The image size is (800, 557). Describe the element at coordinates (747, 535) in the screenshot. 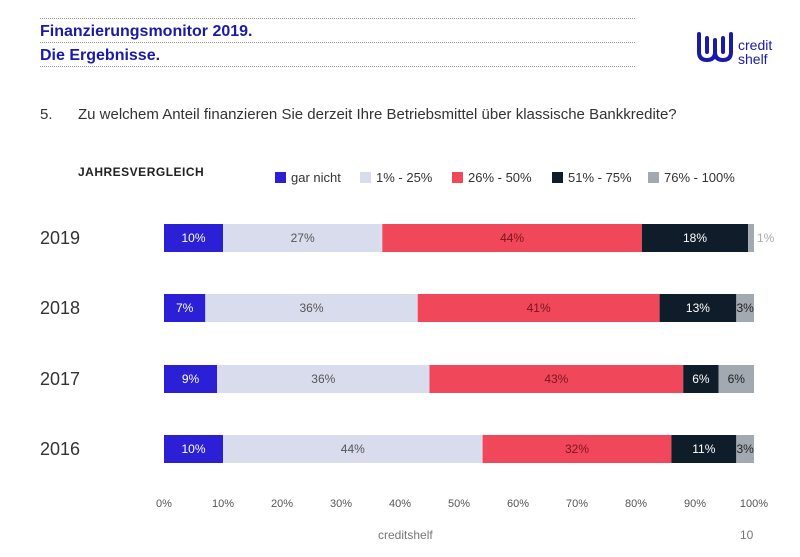

I see `page-number: 10` at that location.